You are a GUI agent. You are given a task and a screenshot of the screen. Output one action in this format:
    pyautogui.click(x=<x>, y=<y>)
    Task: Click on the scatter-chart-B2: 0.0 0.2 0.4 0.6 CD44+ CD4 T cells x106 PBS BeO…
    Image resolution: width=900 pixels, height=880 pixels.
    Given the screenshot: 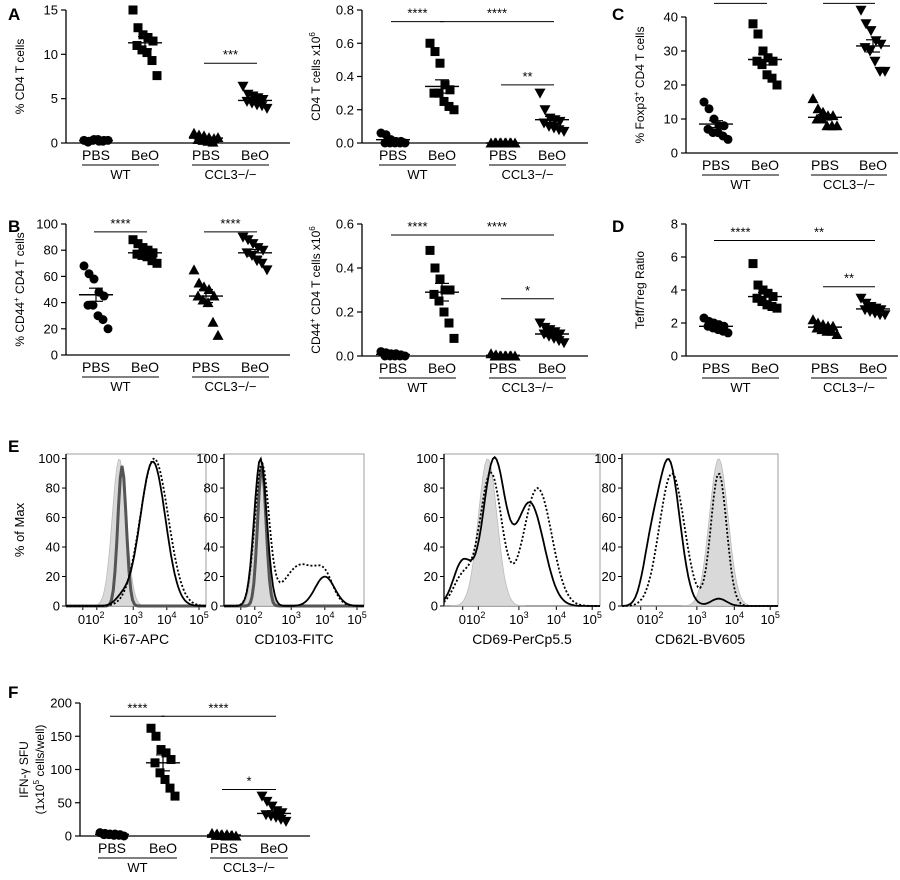 What is the action you would take?
    pyautogui.click(x=448, y=306)
    